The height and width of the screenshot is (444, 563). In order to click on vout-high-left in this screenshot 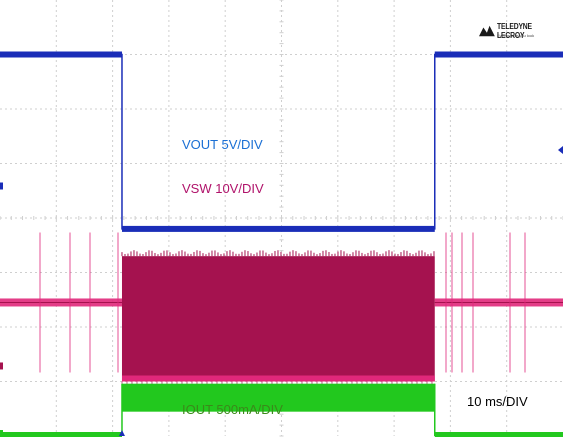, I will do `click(61, 54)`.